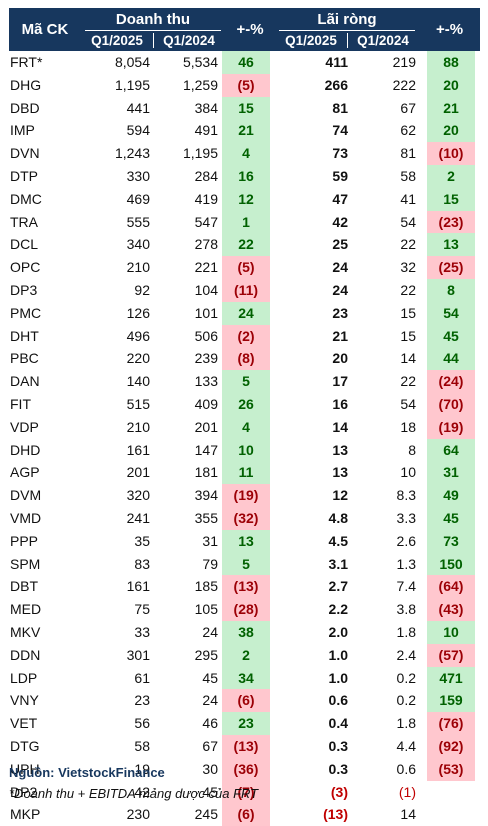 Image resolution: width=488 pixels, height=826 pixels. I want to click on profit-q1-2025: 73, so click(340, 153).